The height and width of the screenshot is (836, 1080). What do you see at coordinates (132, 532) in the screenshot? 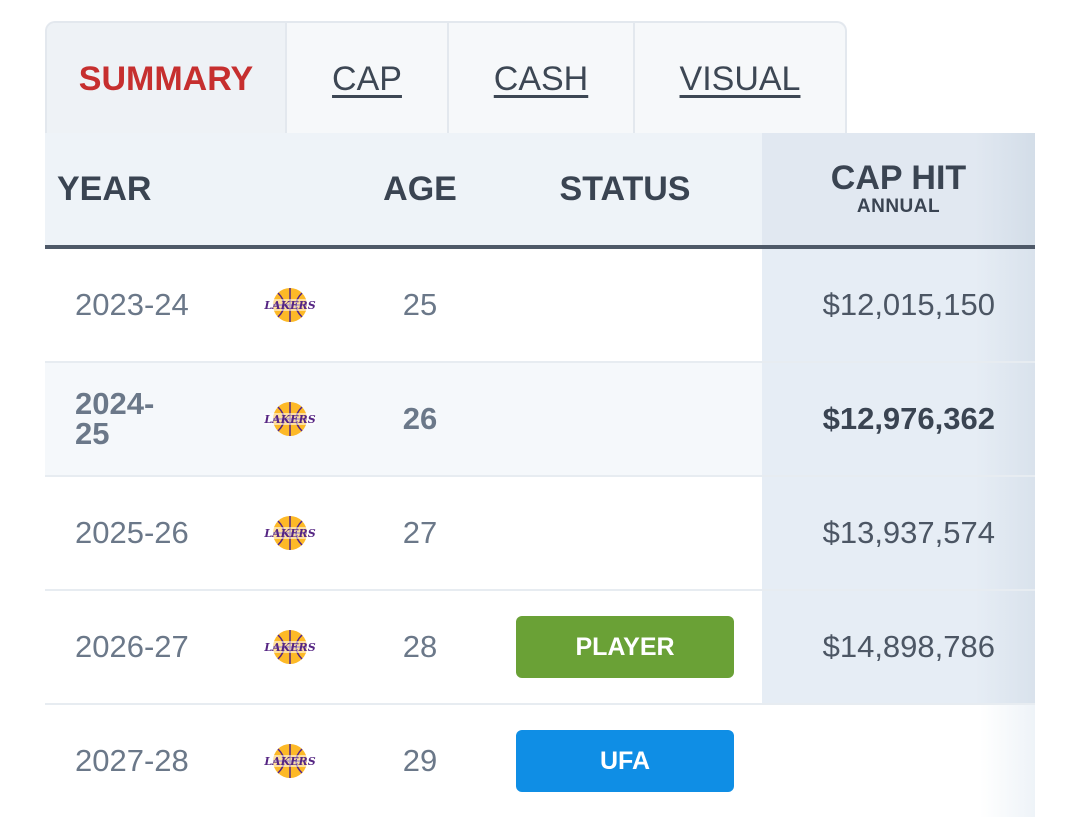
I see `row-year: 2025-26` at bounding box center [132, 532].